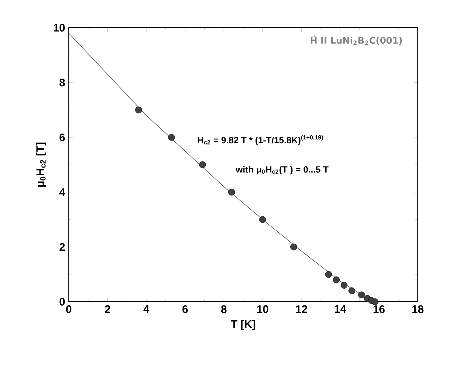  Describe the element at coordinates (224, 310) in the screenshot. I see `x-tick-label: 8` at that location.